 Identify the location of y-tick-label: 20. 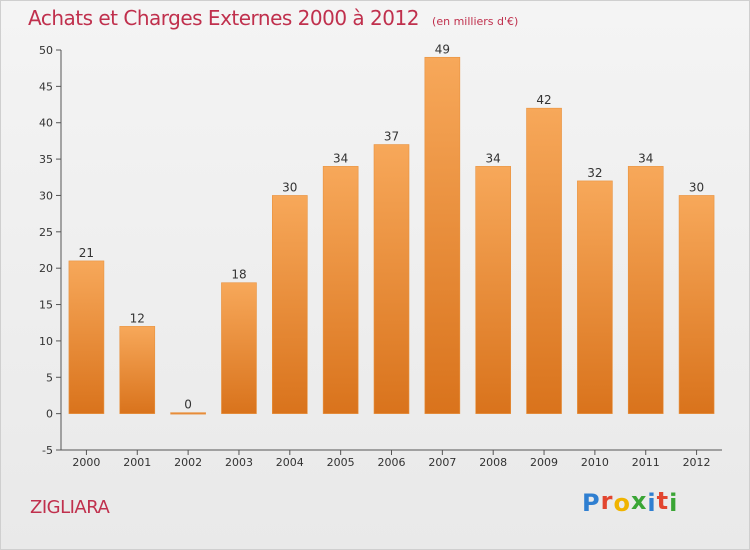
(46, 268).